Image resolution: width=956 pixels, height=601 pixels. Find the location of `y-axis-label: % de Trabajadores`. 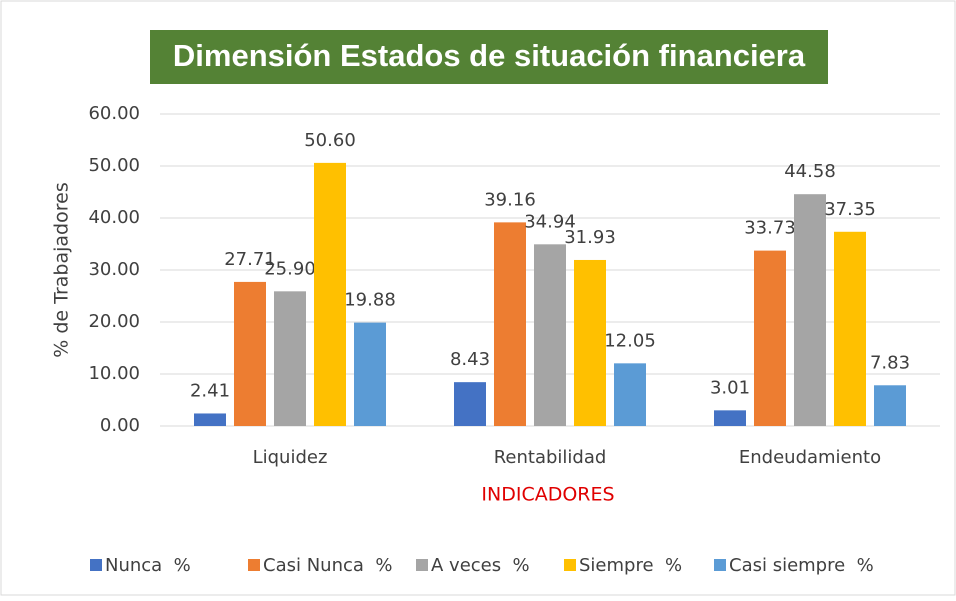

y-axis-label: % de Trabajadores is located at coordinates (62, 269).